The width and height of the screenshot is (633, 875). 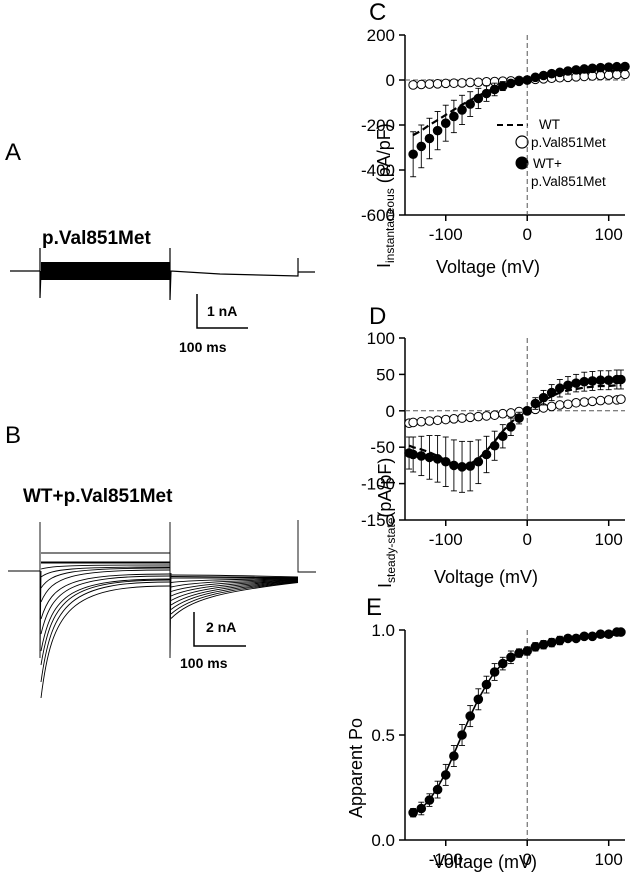 I want to click on panel-a-scale-time: 100 ms, so click(x=203, y=347).